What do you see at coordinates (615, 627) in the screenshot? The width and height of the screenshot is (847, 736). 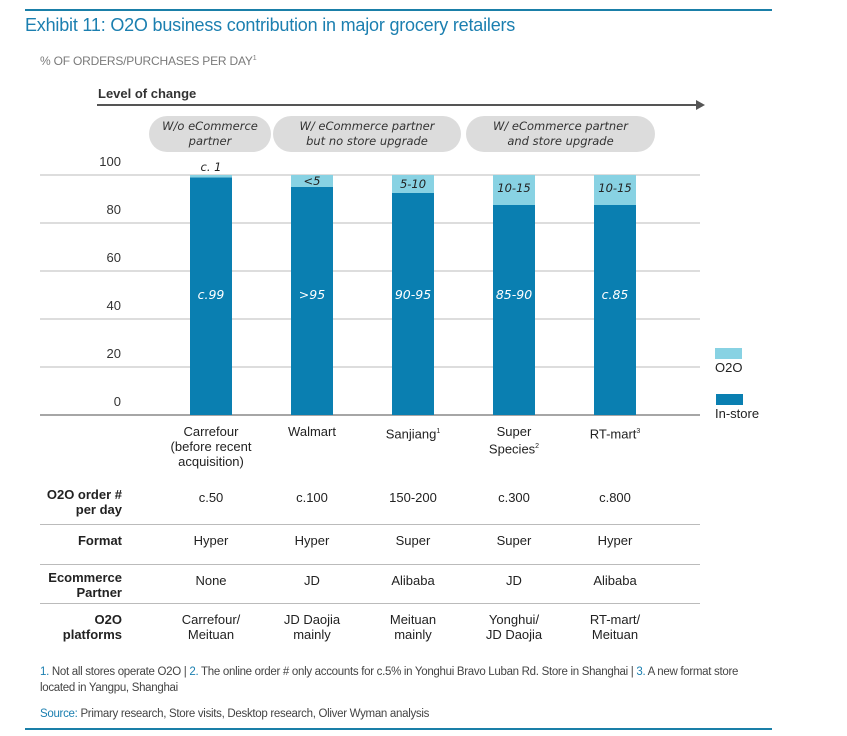 I see `table-cell: RT-mart/Meituan` at bounding box center [615, 627].